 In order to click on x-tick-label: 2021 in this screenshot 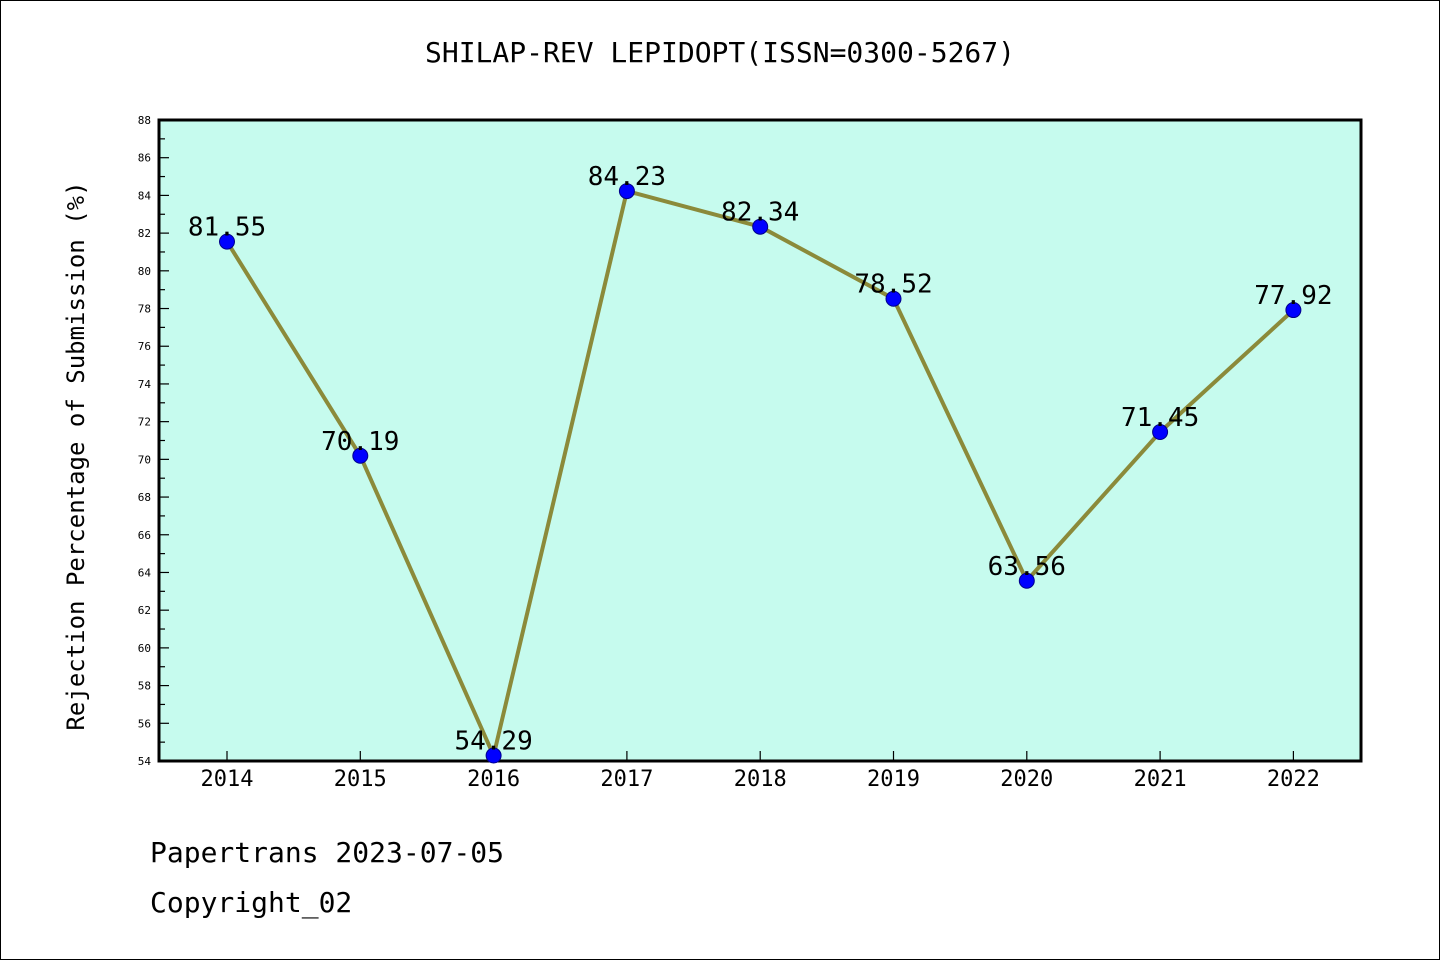, I will do `click(1160, 779)`.